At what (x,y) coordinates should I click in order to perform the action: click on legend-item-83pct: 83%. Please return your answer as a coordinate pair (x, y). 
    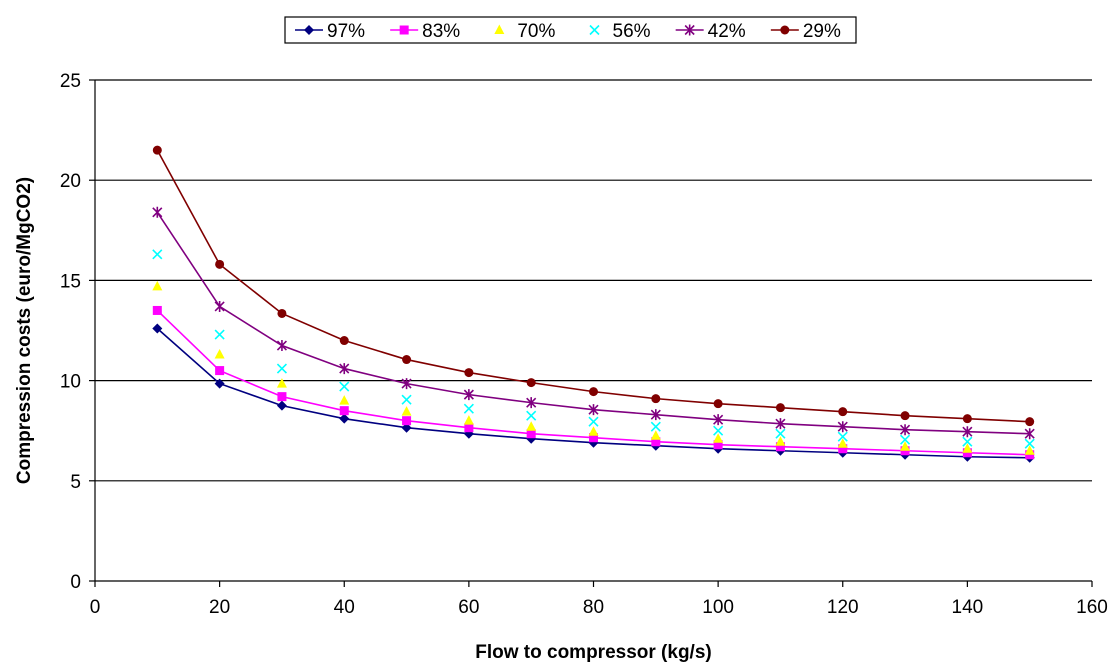
    Looking at the image, I should click on (425, 31).